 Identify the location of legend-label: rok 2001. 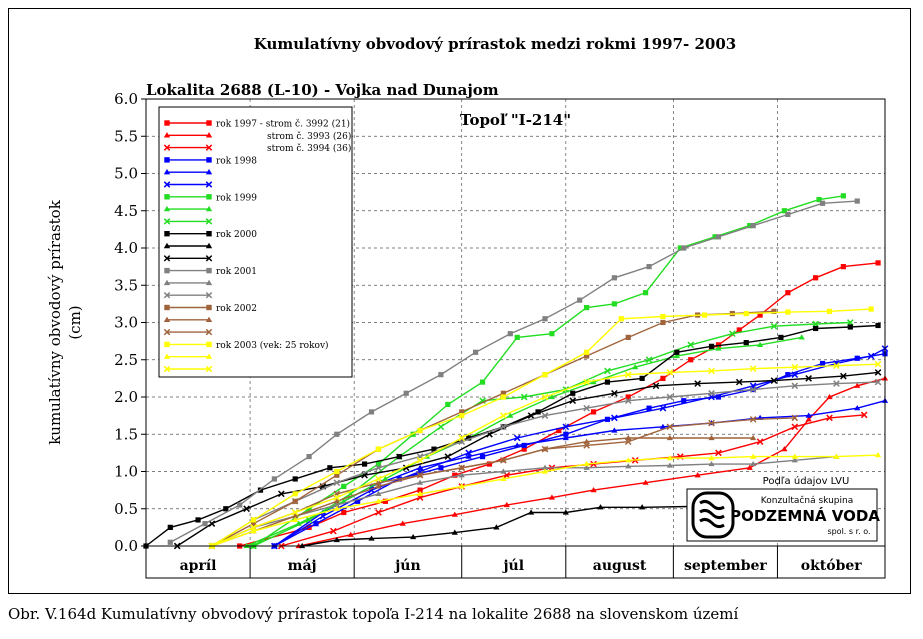
(236, 272).